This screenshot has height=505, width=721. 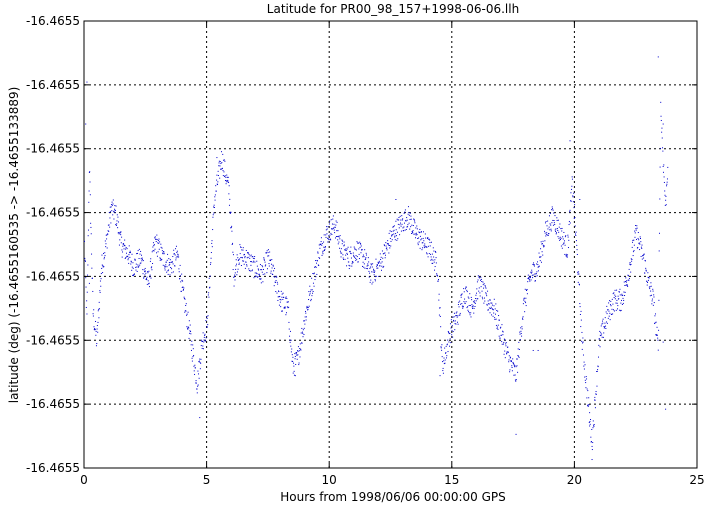 What do you see at coordinates (53, 468) in the screenshot?
I see `y-tick-label: -16.4655` at bounding box center [53, 468].